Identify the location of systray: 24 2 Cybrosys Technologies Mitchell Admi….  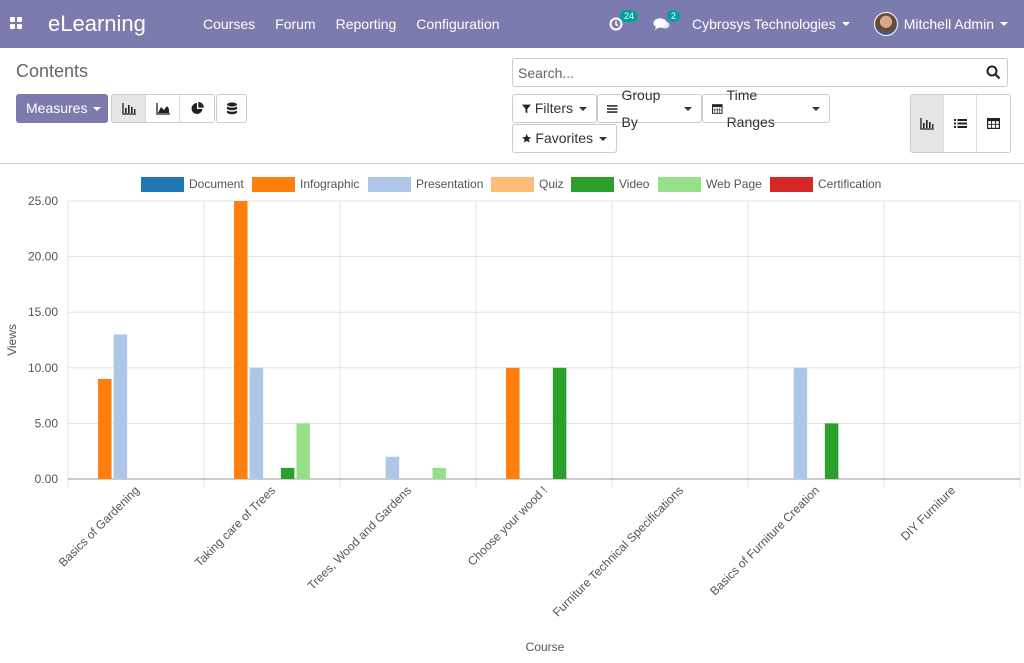
(816, 24).